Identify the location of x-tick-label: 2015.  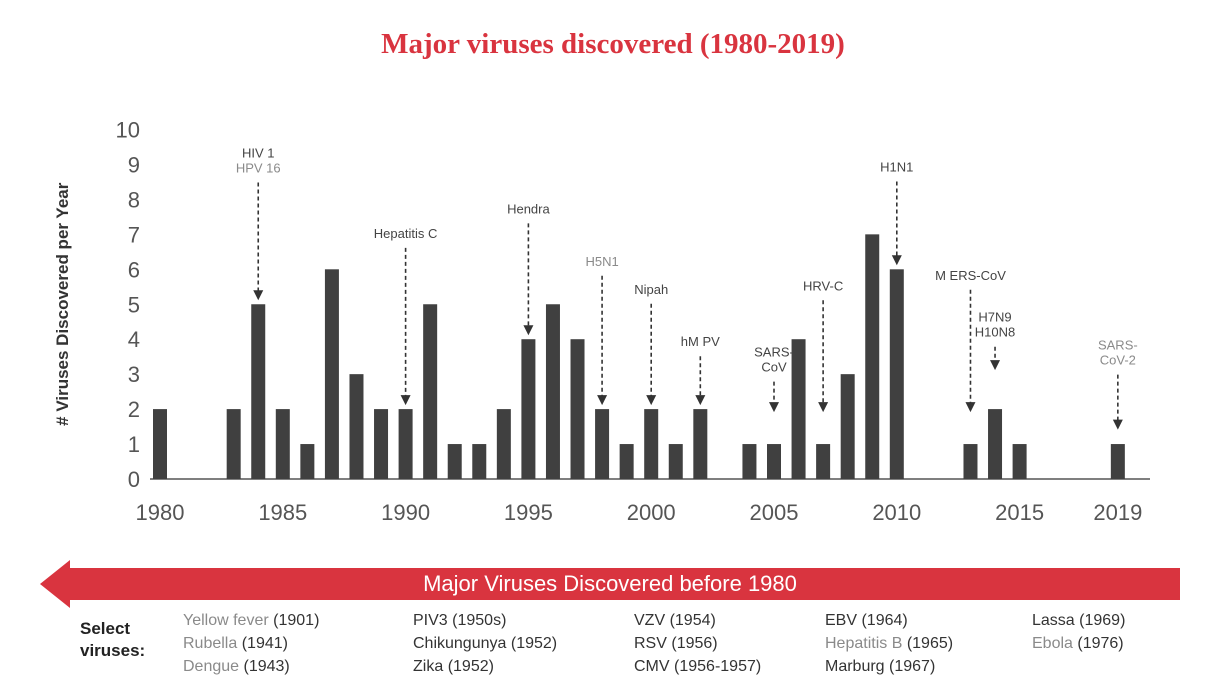
(1019, 512).